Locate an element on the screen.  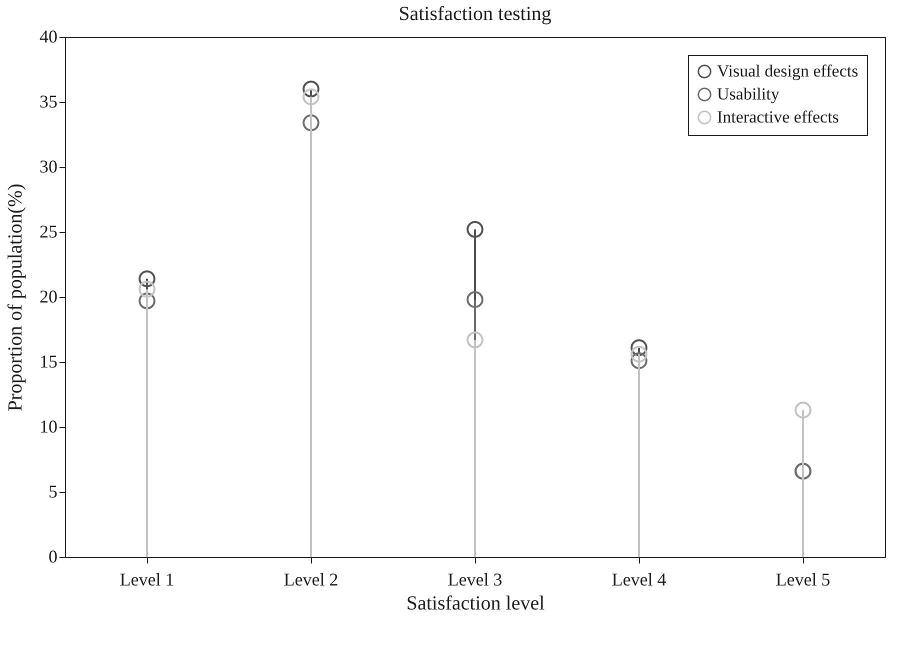
x-tick-label: Level 3 is located at coordinates (475, 580).